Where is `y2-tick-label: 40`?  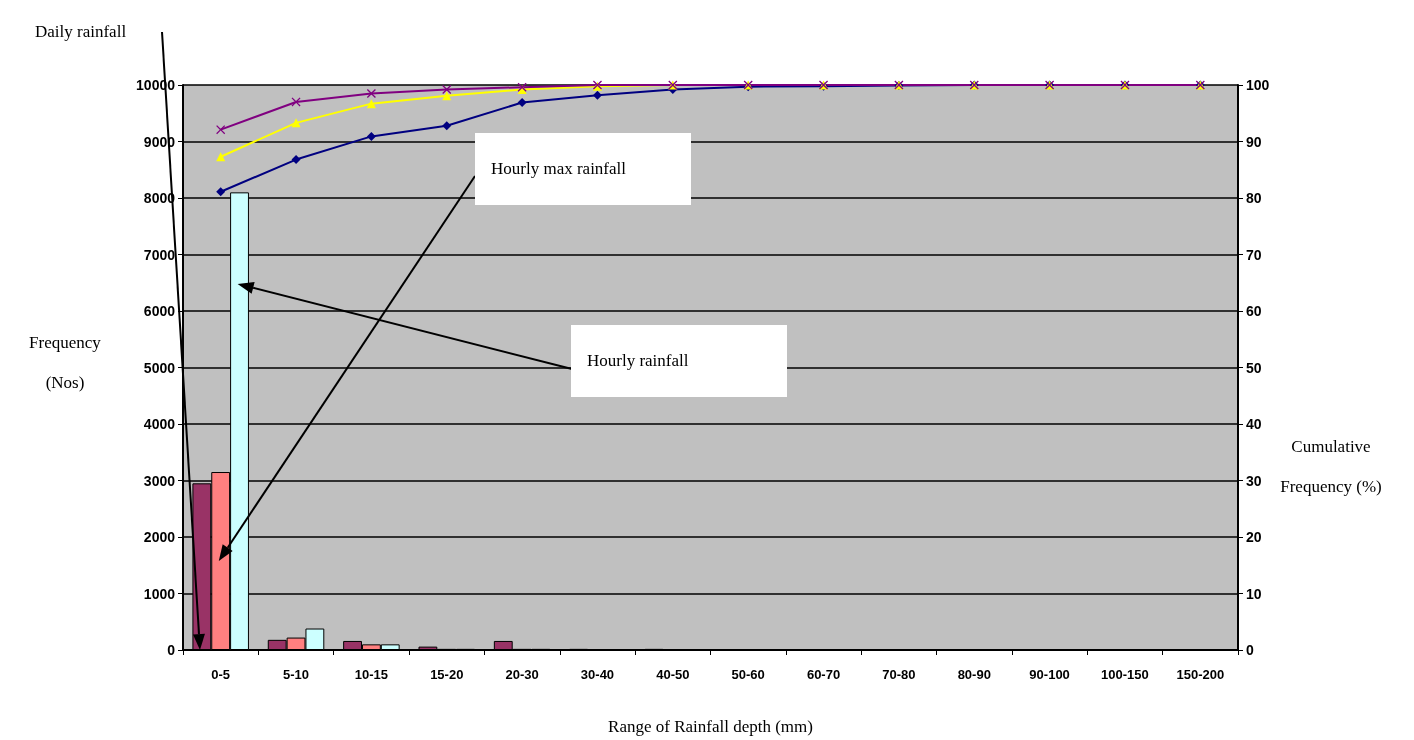
y2-tick-label: 40 is located at coordinates (1254, 424).